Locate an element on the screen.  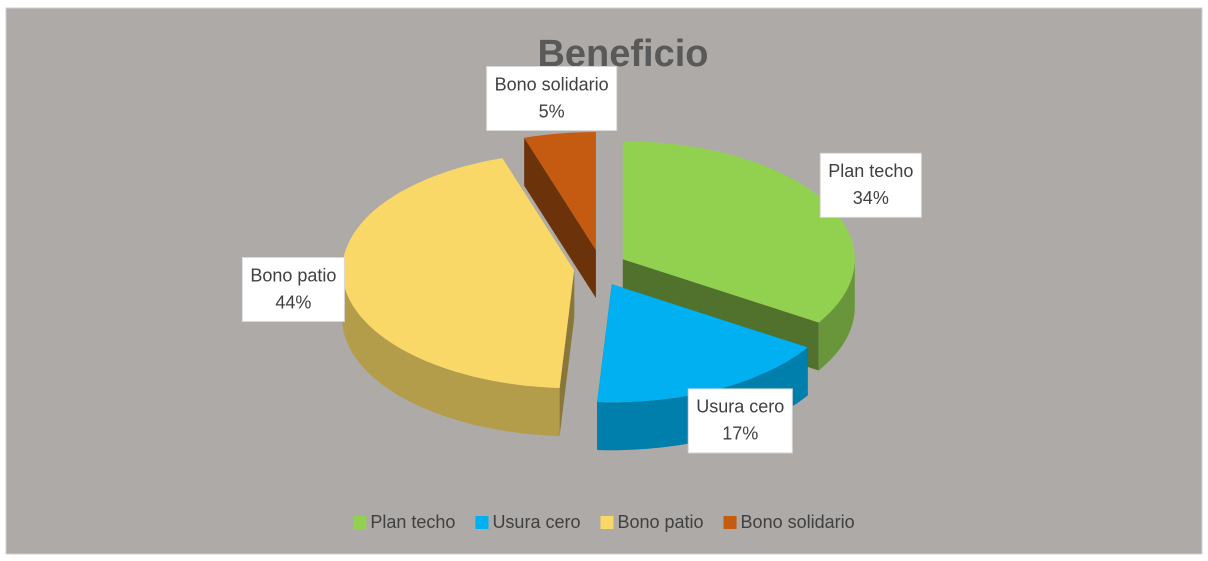
slice-side is located at coordinates (560, 217).